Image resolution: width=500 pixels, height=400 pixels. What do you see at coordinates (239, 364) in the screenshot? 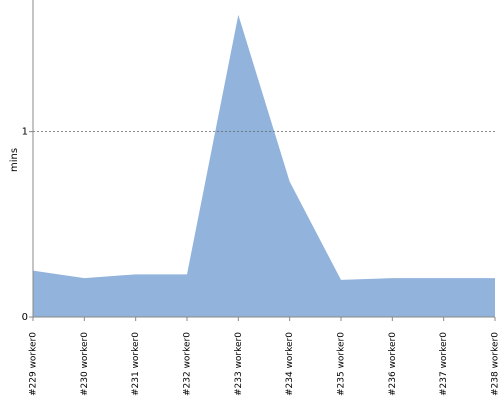
I see `x-tick-label: #233 worker0` at bounding box center [239, 364].